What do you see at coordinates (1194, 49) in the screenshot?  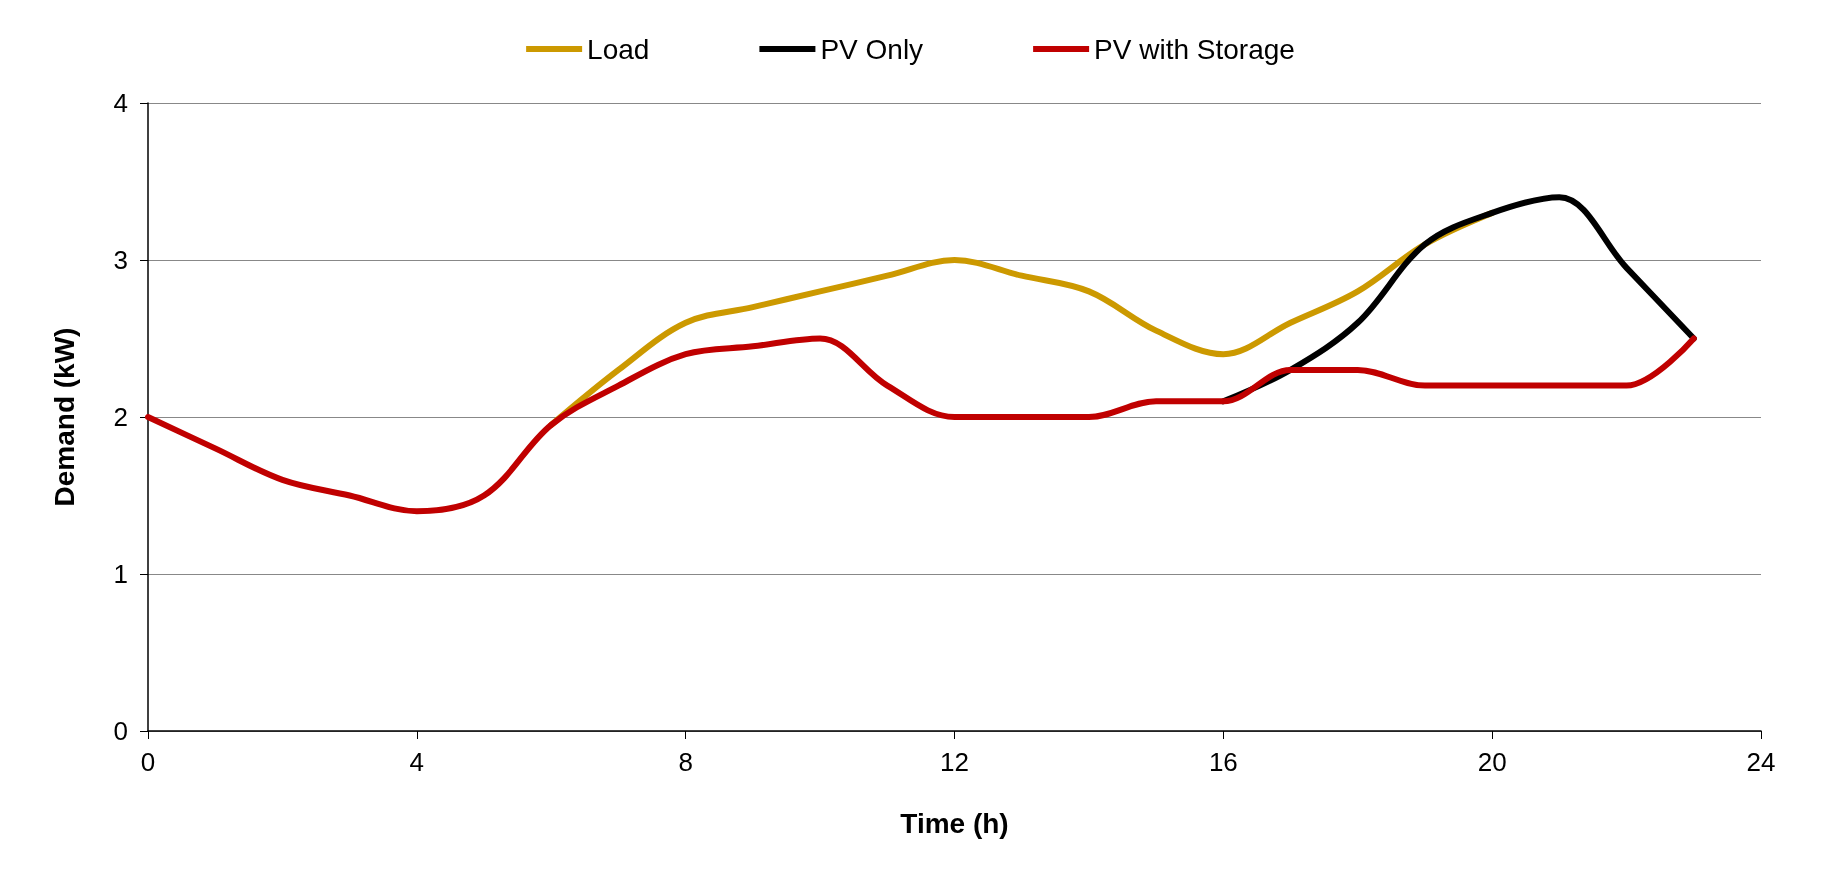 I see `legend-label: PV with Storage` at bounding box center [1194, 49].